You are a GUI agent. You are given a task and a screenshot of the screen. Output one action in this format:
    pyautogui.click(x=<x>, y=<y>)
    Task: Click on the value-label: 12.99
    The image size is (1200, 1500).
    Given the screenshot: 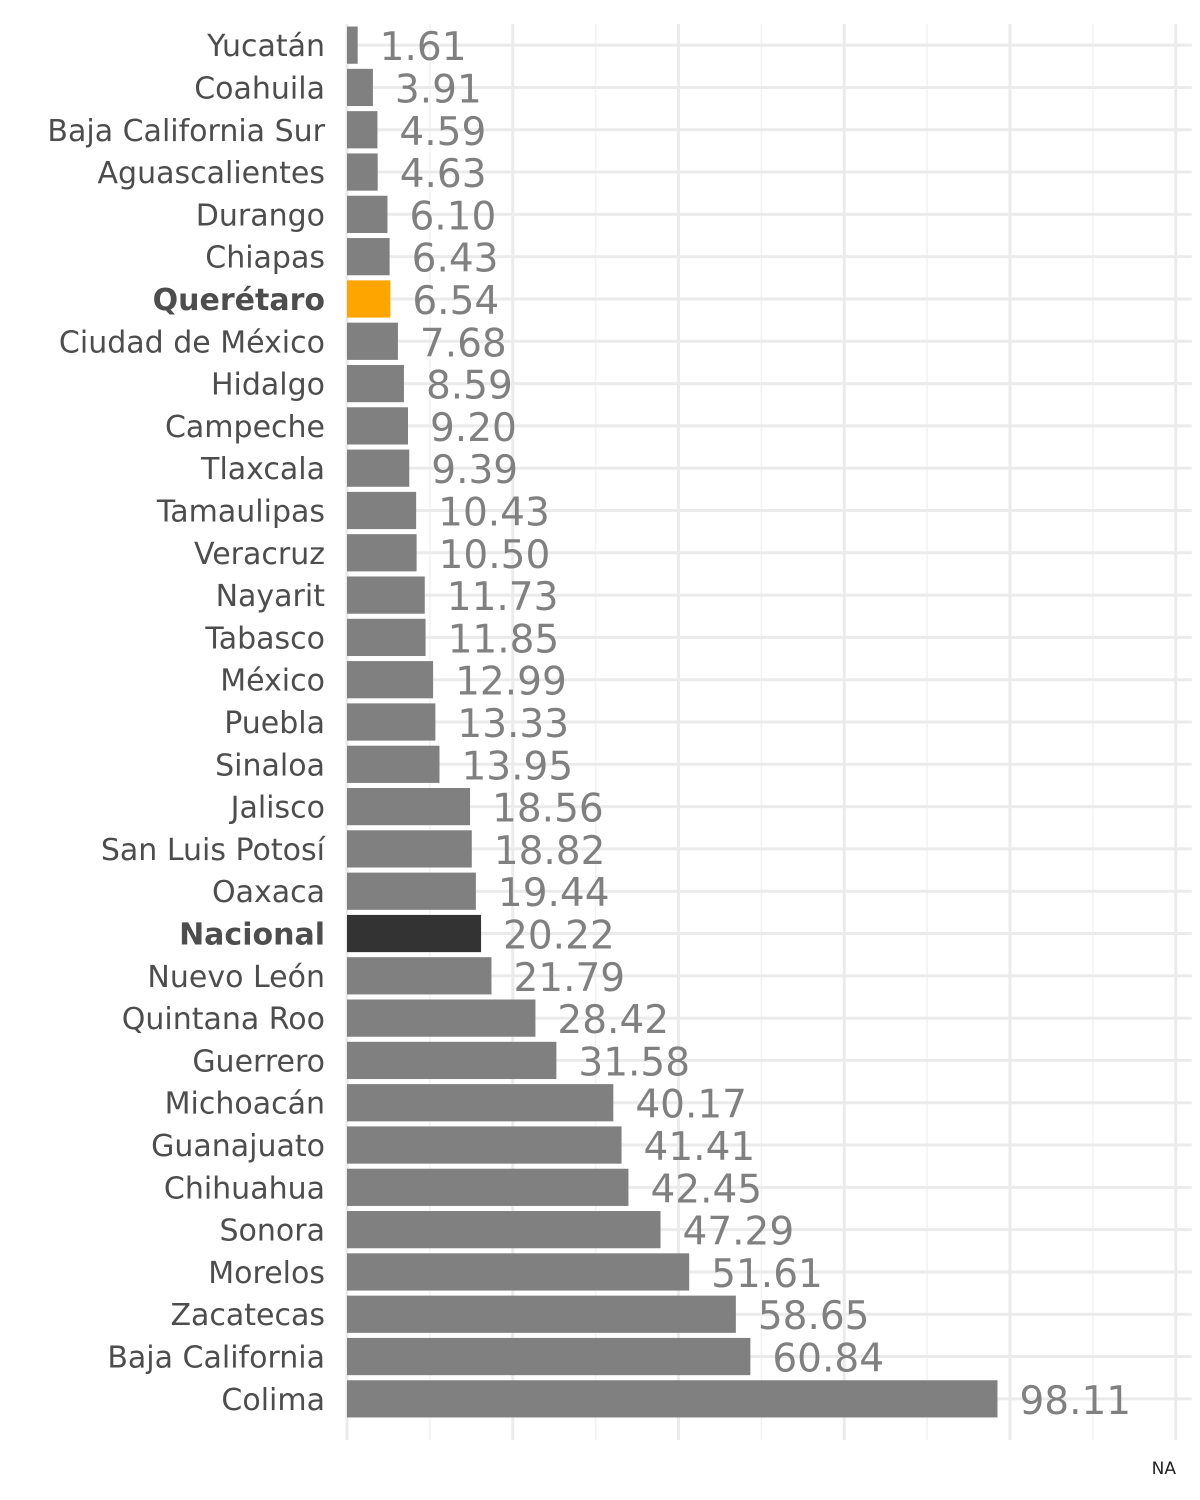 What is the action you would take?
    pyautogui.click(x=511, y=682)
    